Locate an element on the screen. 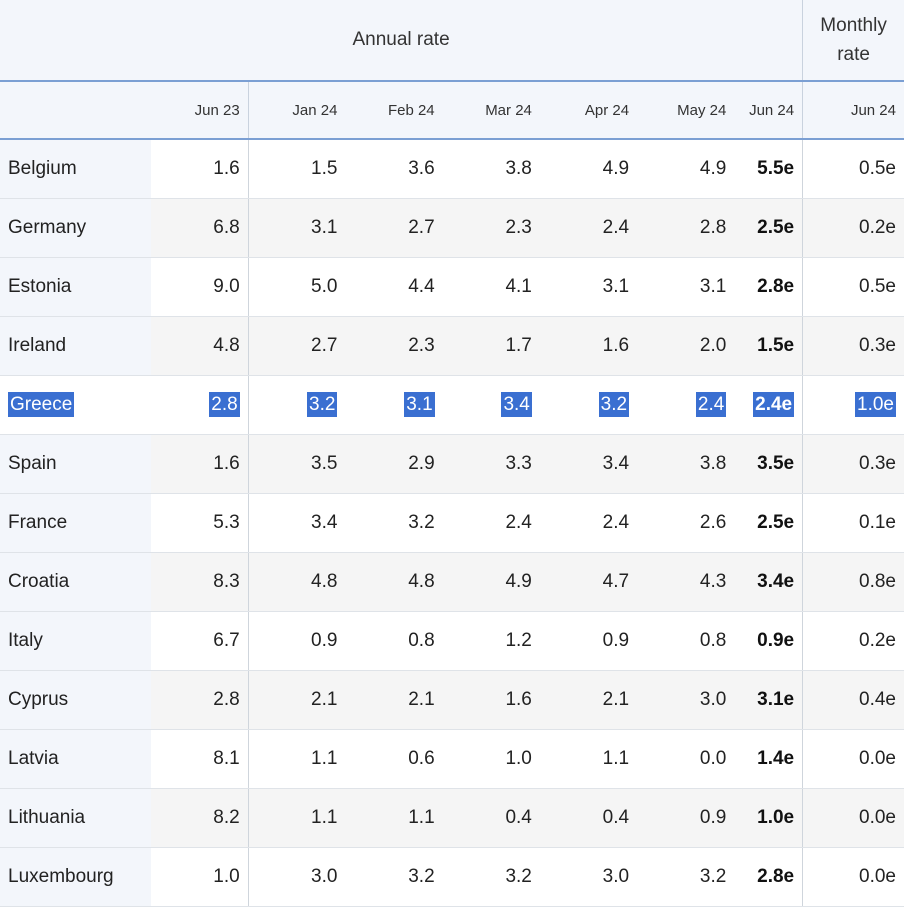  annual-rate-cell: 1.7 is located at coordinates (491, 346).